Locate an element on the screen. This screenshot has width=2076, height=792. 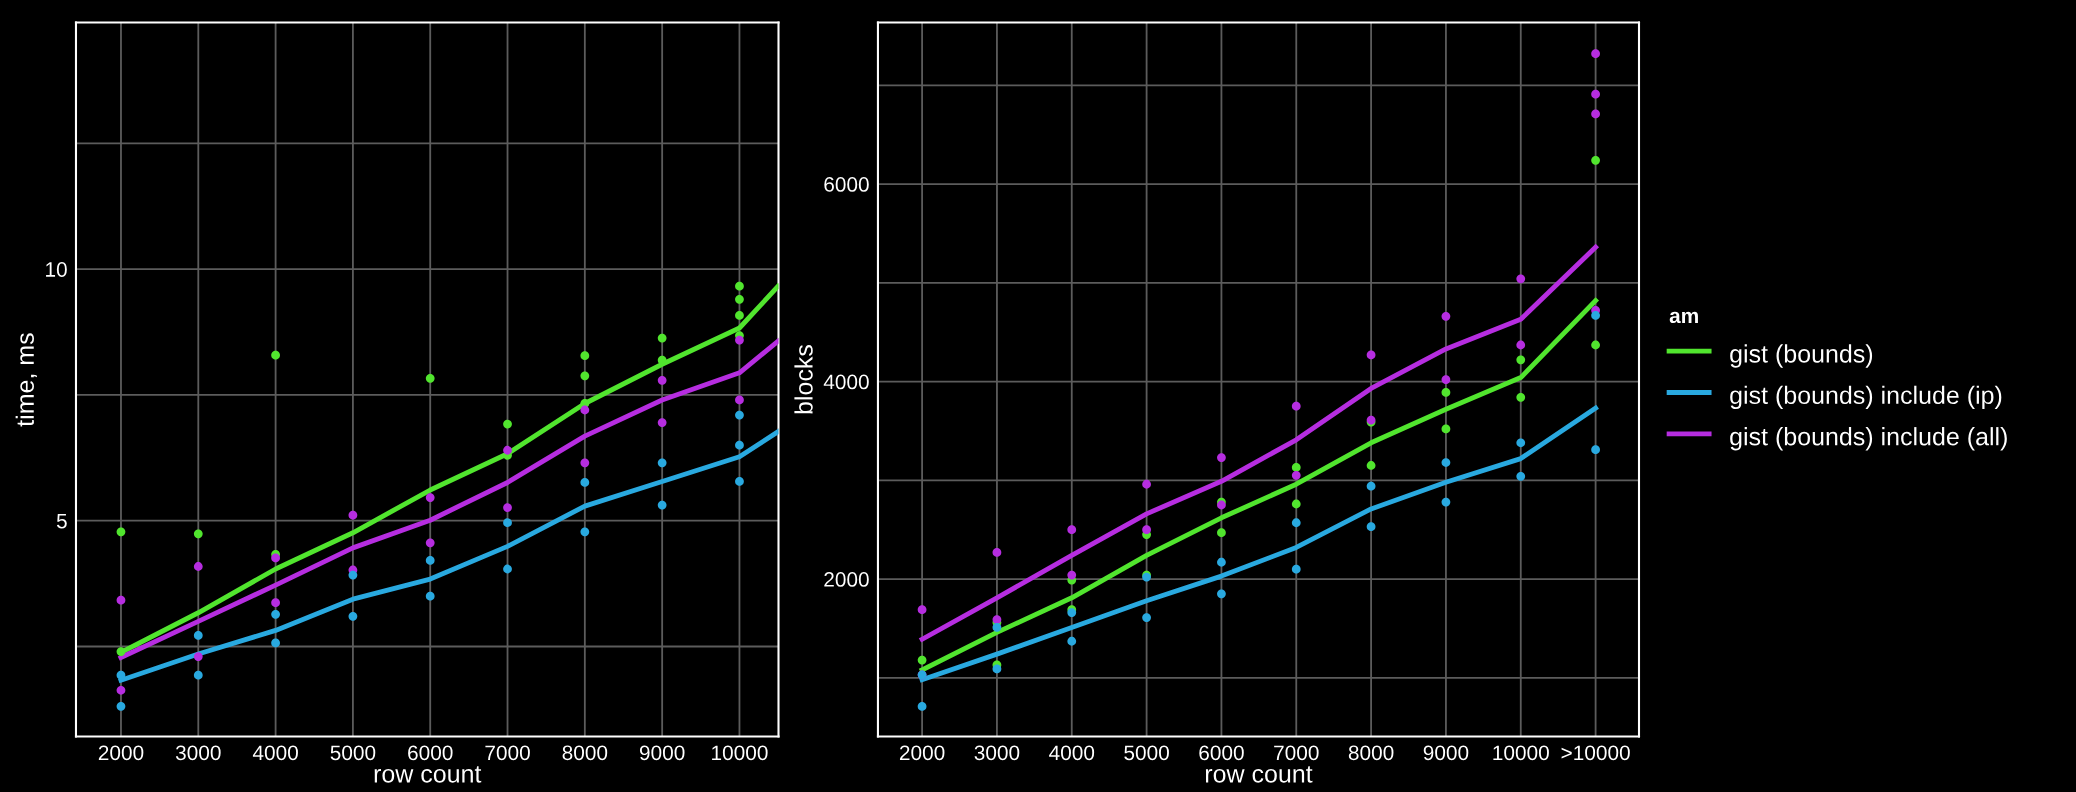
y-tick-label: 6000 is located at coordinates (846, 184).